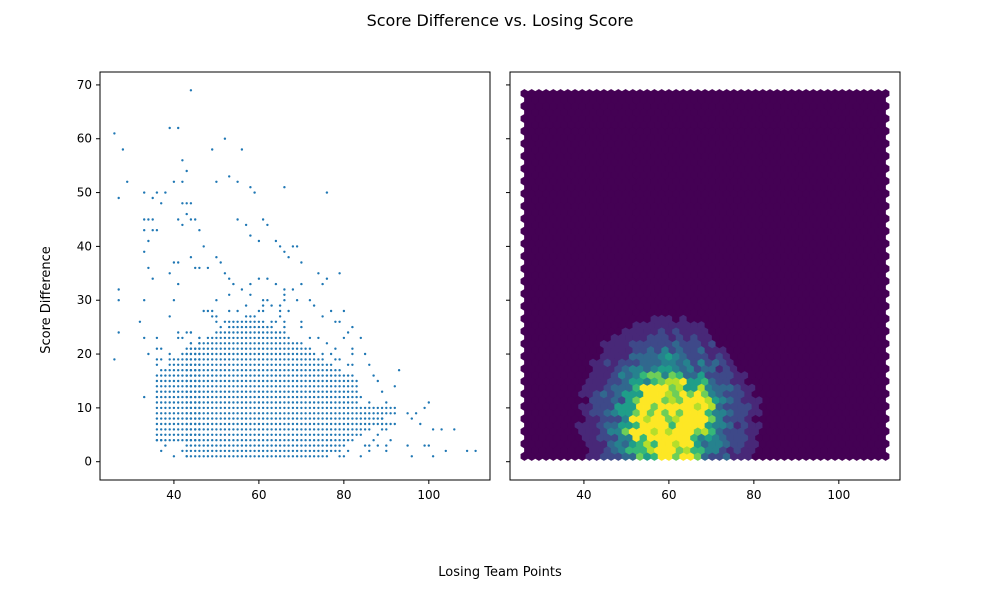 This screenshot has height=600, width=1000. What do you see at coordinates (84, 408) in the screenshot?
I see `scatter-y-tick-label: 10` at bounding box center [84, 408].